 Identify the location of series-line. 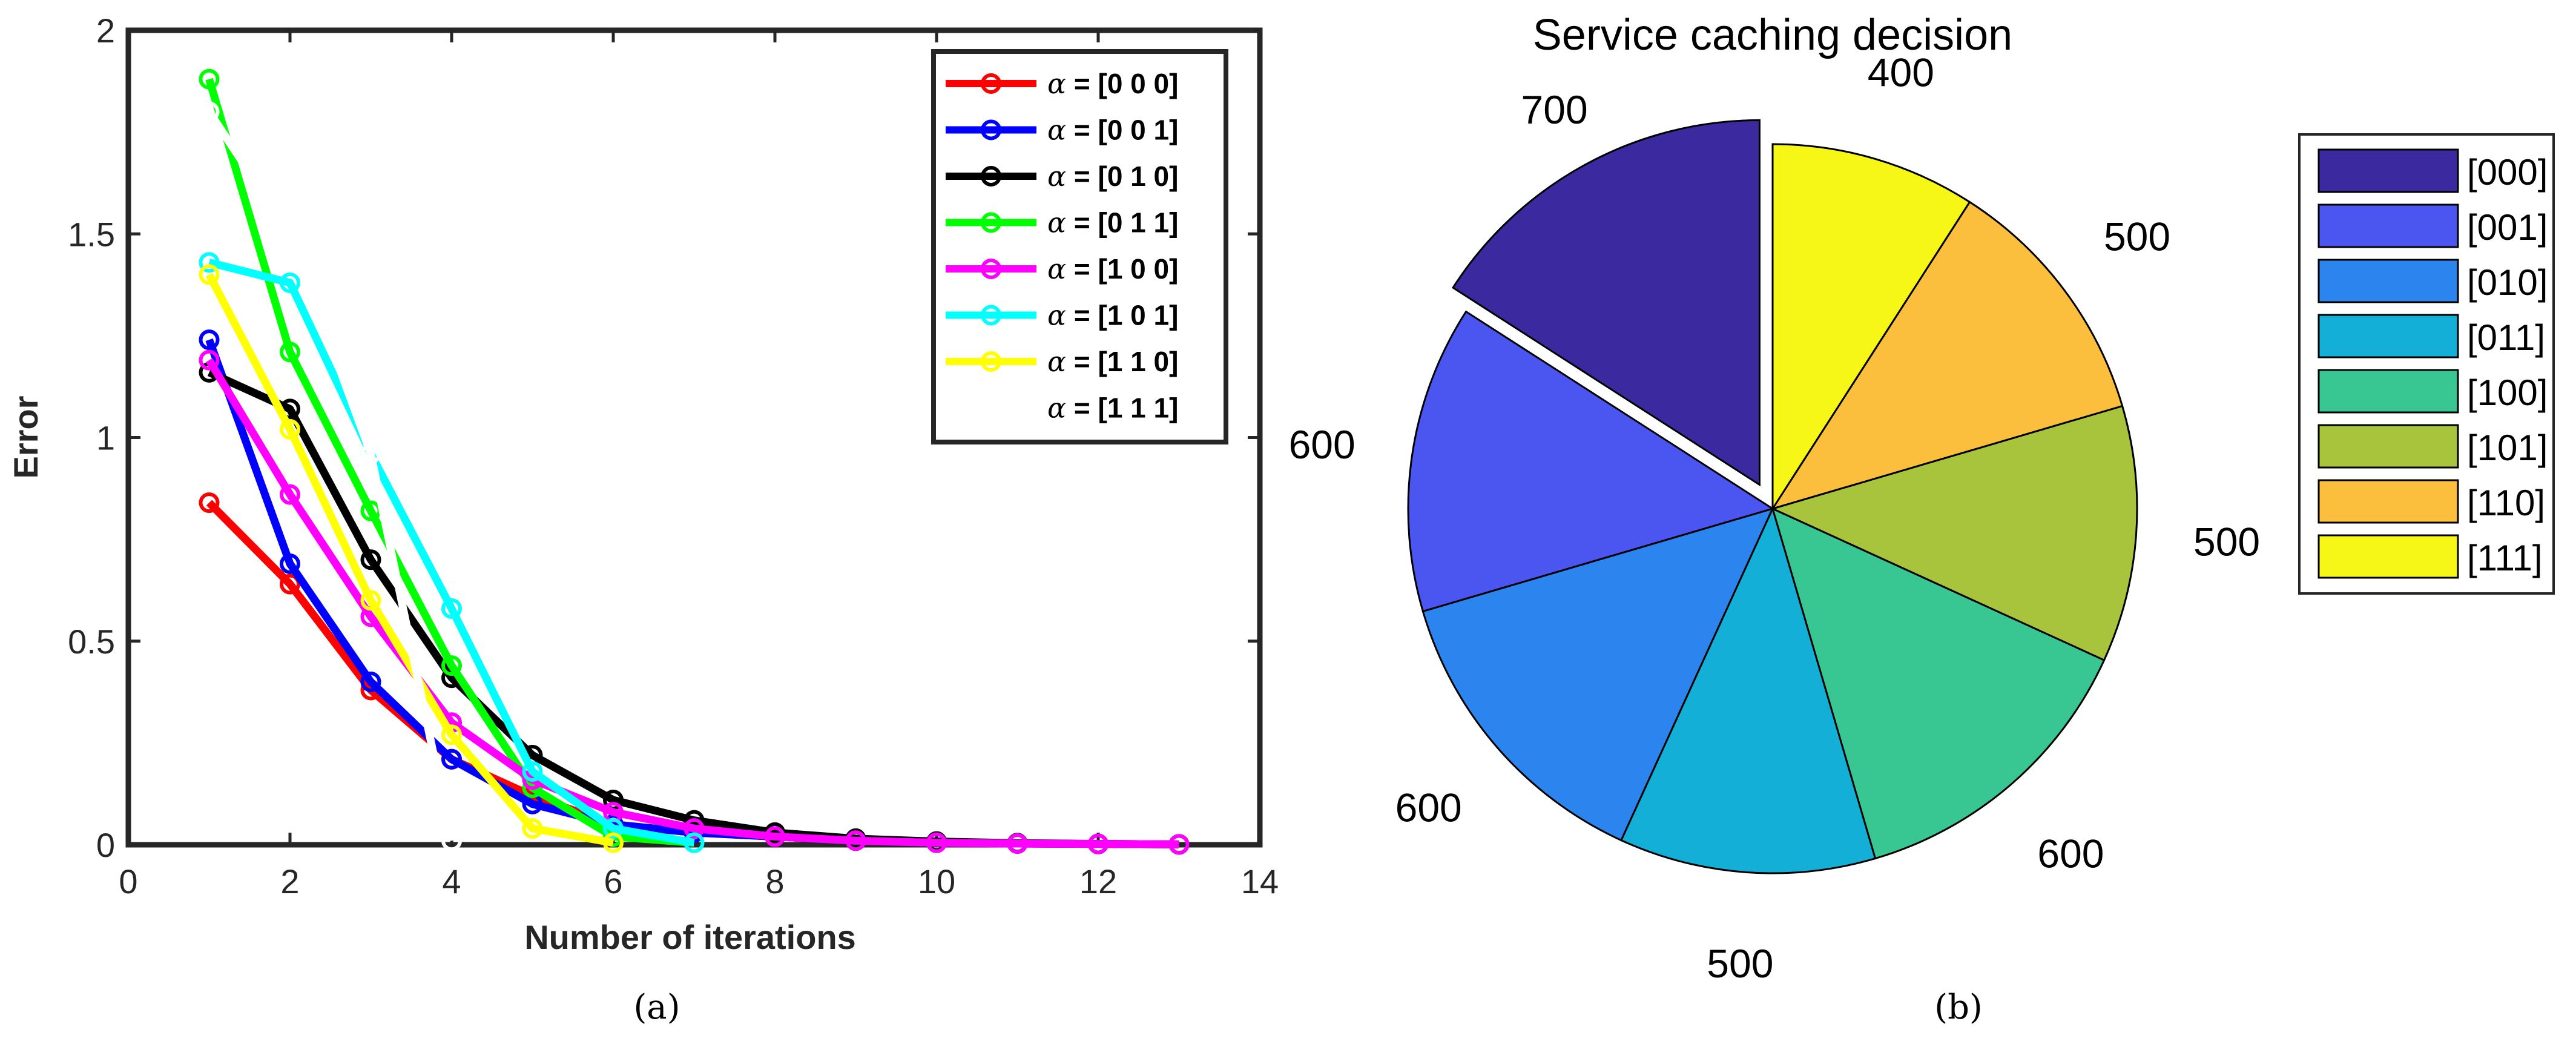
(331, 475).